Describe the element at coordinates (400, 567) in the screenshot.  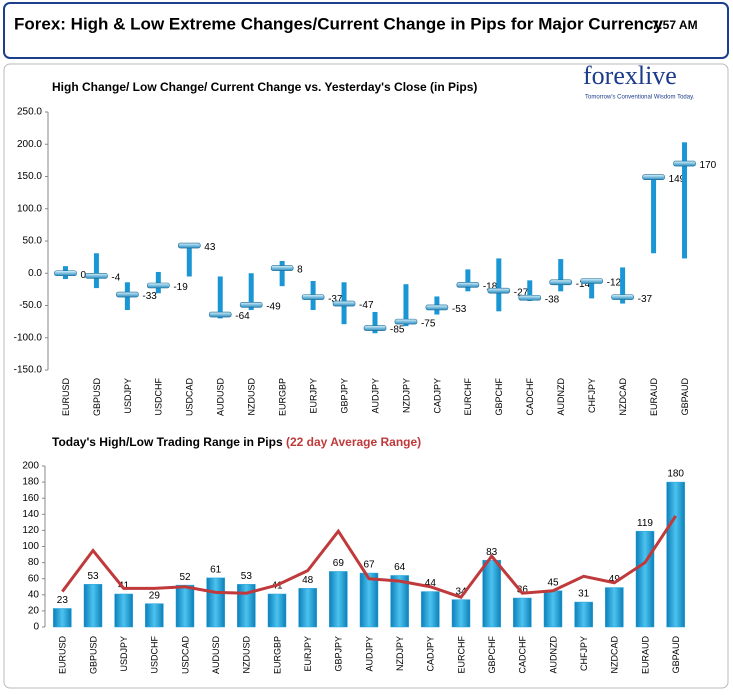
I see `value-label: 64` at that location.